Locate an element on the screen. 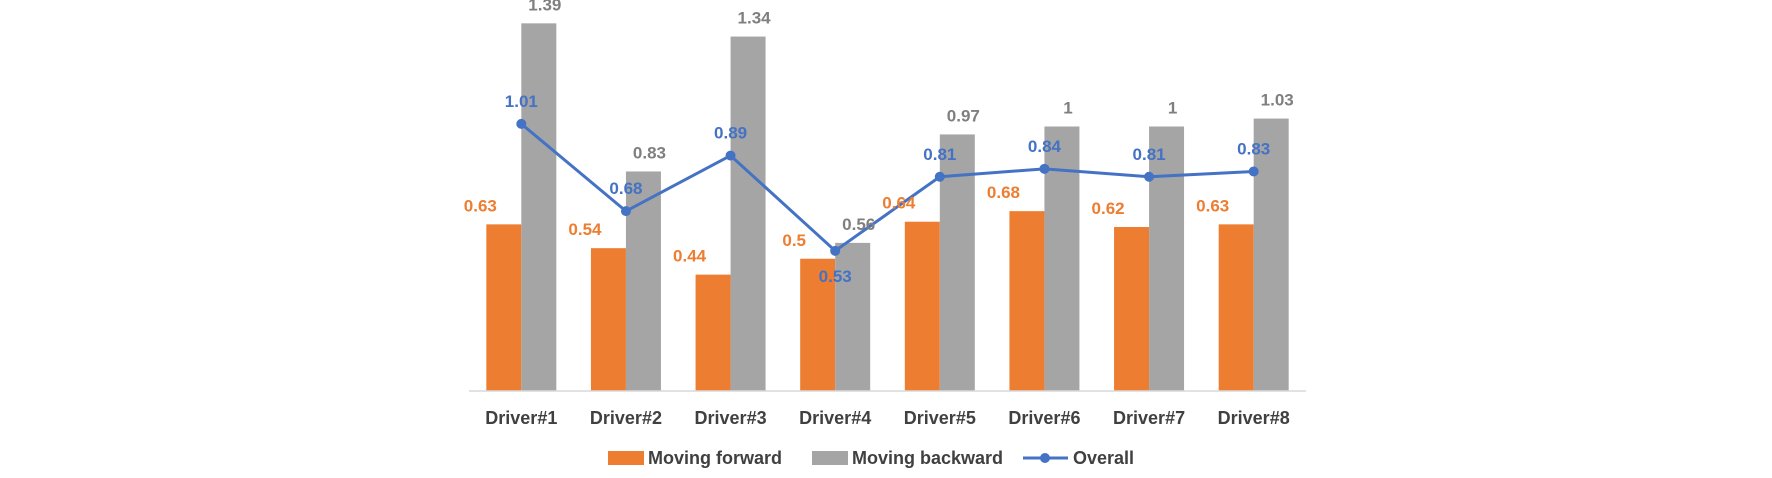 This screenshot has width=1772, height=478. label-moving-forward-2: 0.54 is located at coordinates (585, 229).